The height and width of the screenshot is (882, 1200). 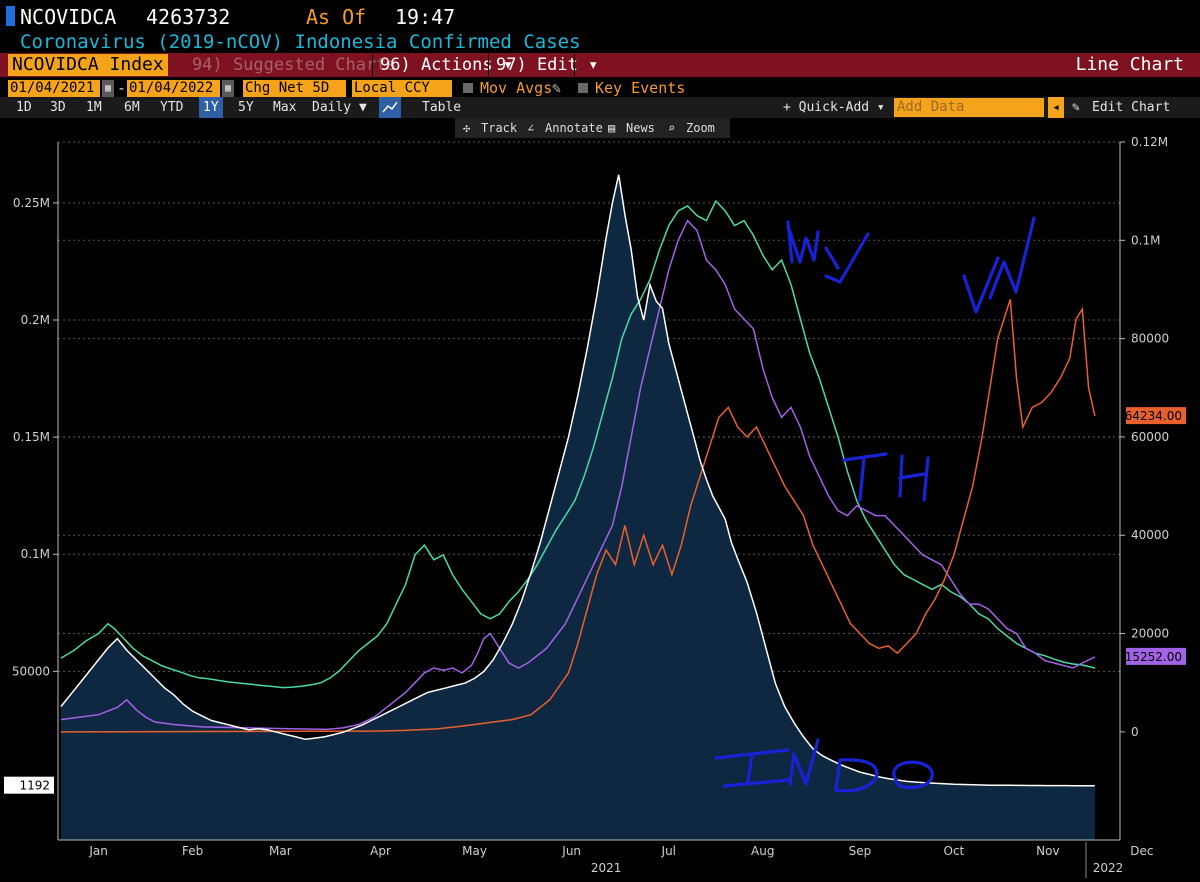 I want to click on x-tick-label: Oct, so click(x=954, y=851).